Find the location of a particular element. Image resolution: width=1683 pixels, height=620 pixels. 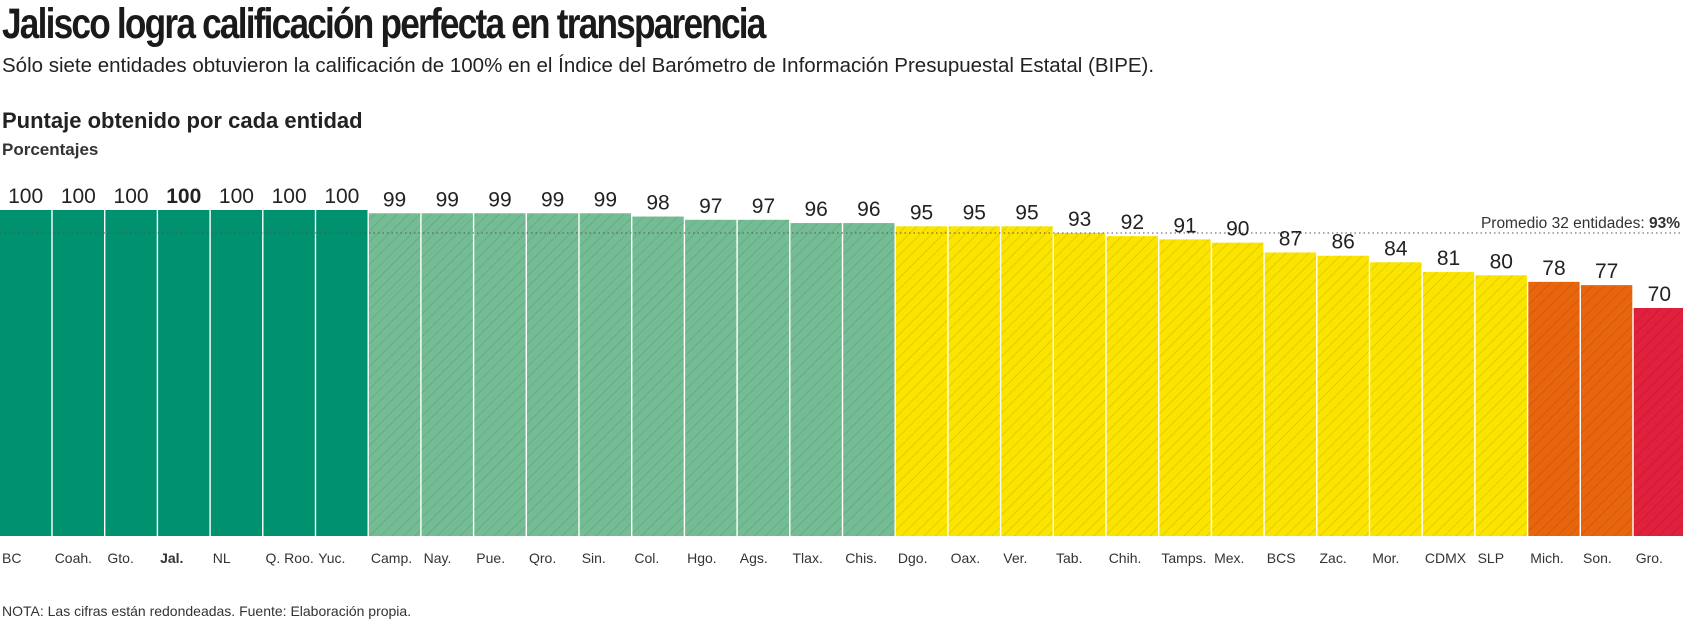

bar-tlax is located at coordinates (816, 380).